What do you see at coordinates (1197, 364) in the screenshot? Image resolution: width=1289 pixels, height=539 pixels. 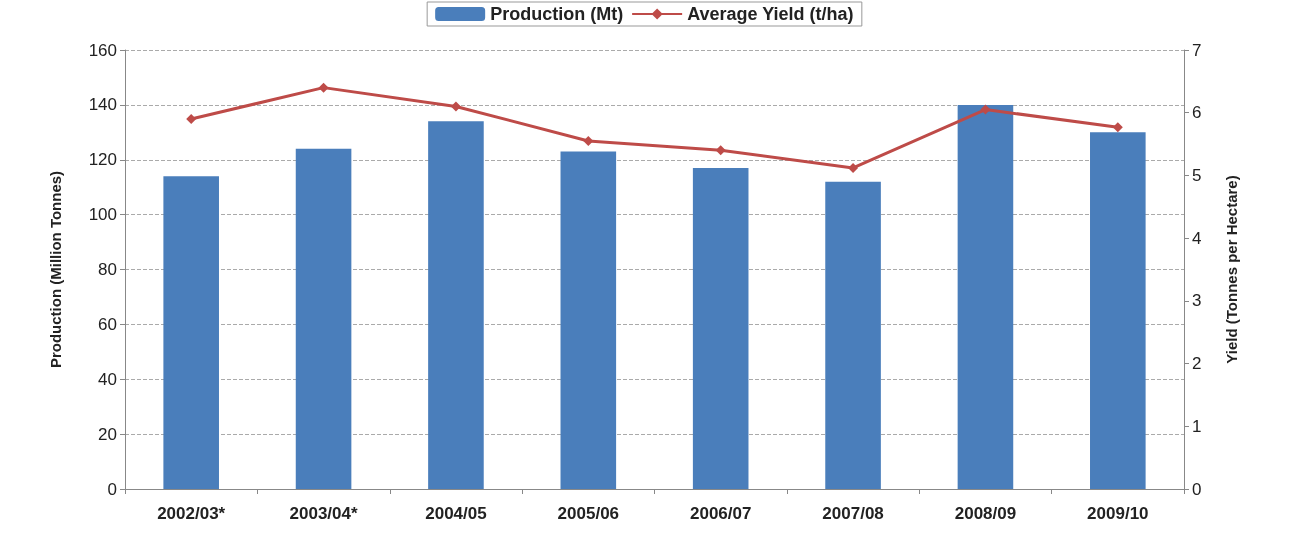 I see `y2-tick-label: 2` at bounding box center [1197, 364].